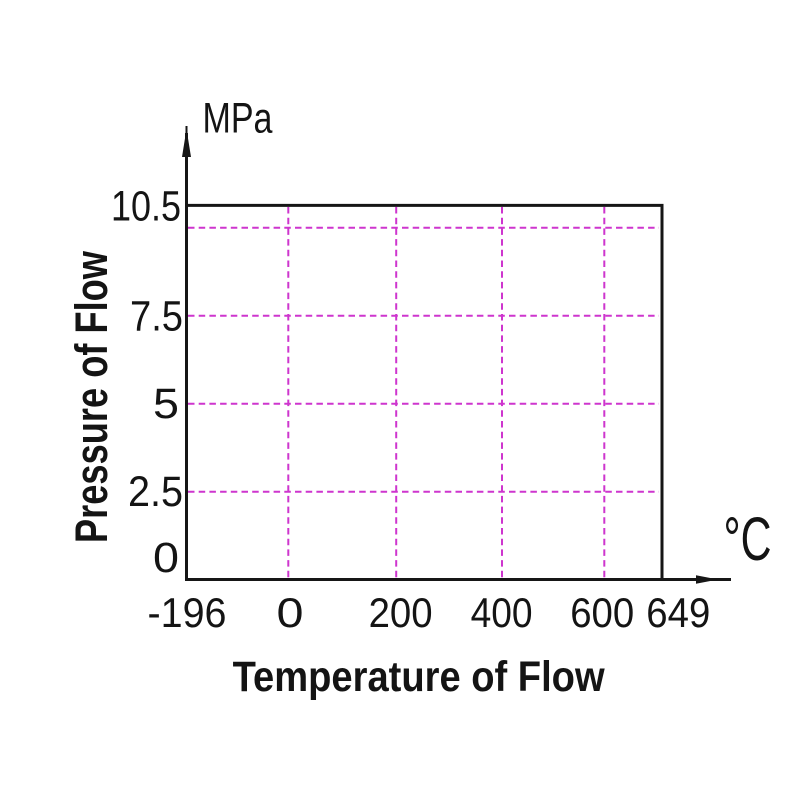 The height and width of the screenshot is (800, 800). What do you see at coordinates (748, 539) in the screenshot?
I see `svg-text: °C` at bounding box center [748, 539].